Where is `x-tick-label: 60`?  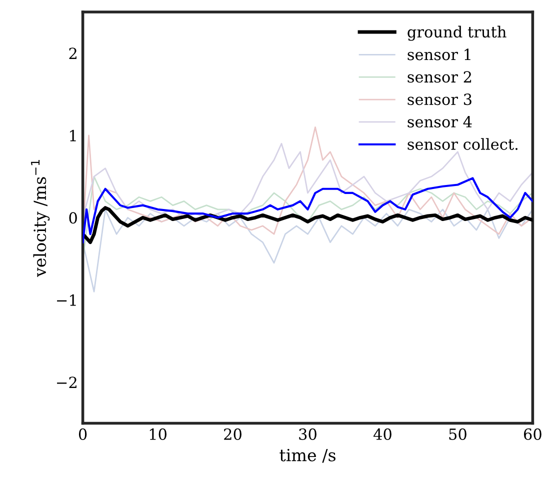
x-tick-label: 60 is located at coordinates (533, 434).